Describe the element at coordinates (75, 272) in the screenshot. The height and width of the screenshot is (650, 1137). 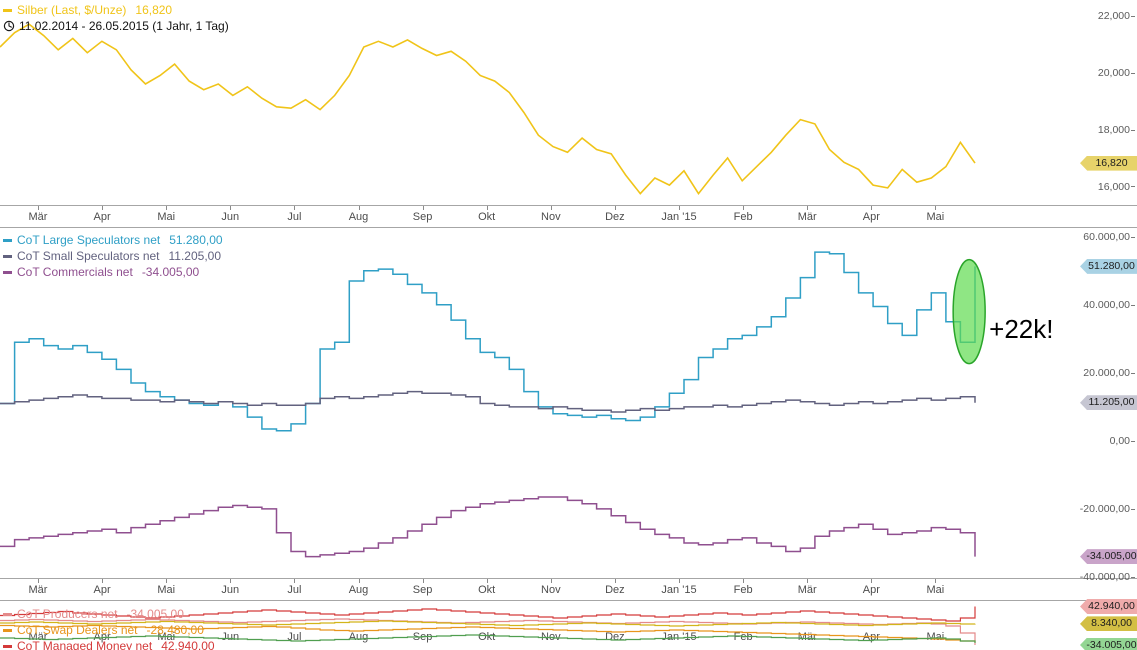
I see `series-name: CoT Commercials net` at that location.